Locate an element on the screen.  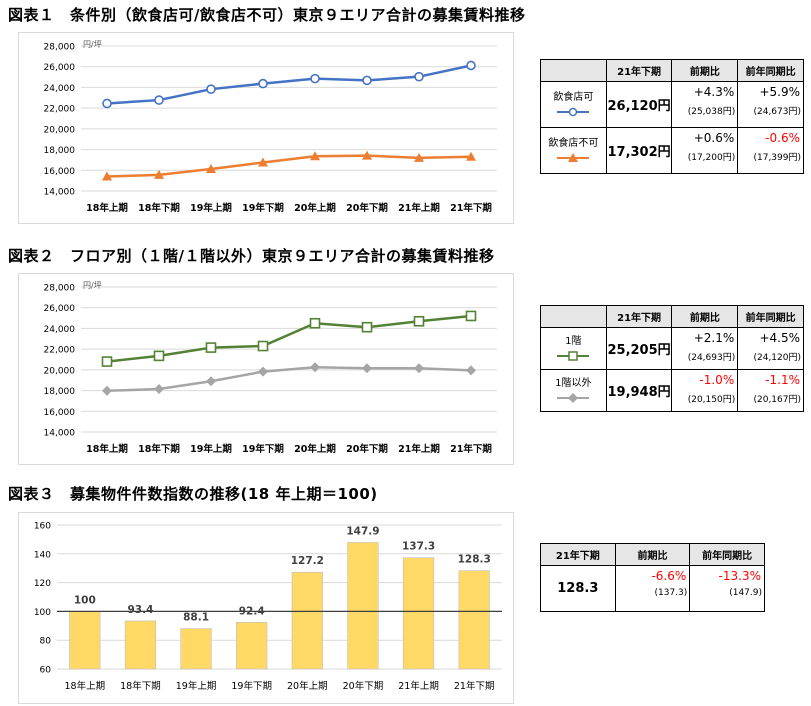
table1-row2-qoq-cell: +0.6% (17,200円) is located at coordinates (705, 150).